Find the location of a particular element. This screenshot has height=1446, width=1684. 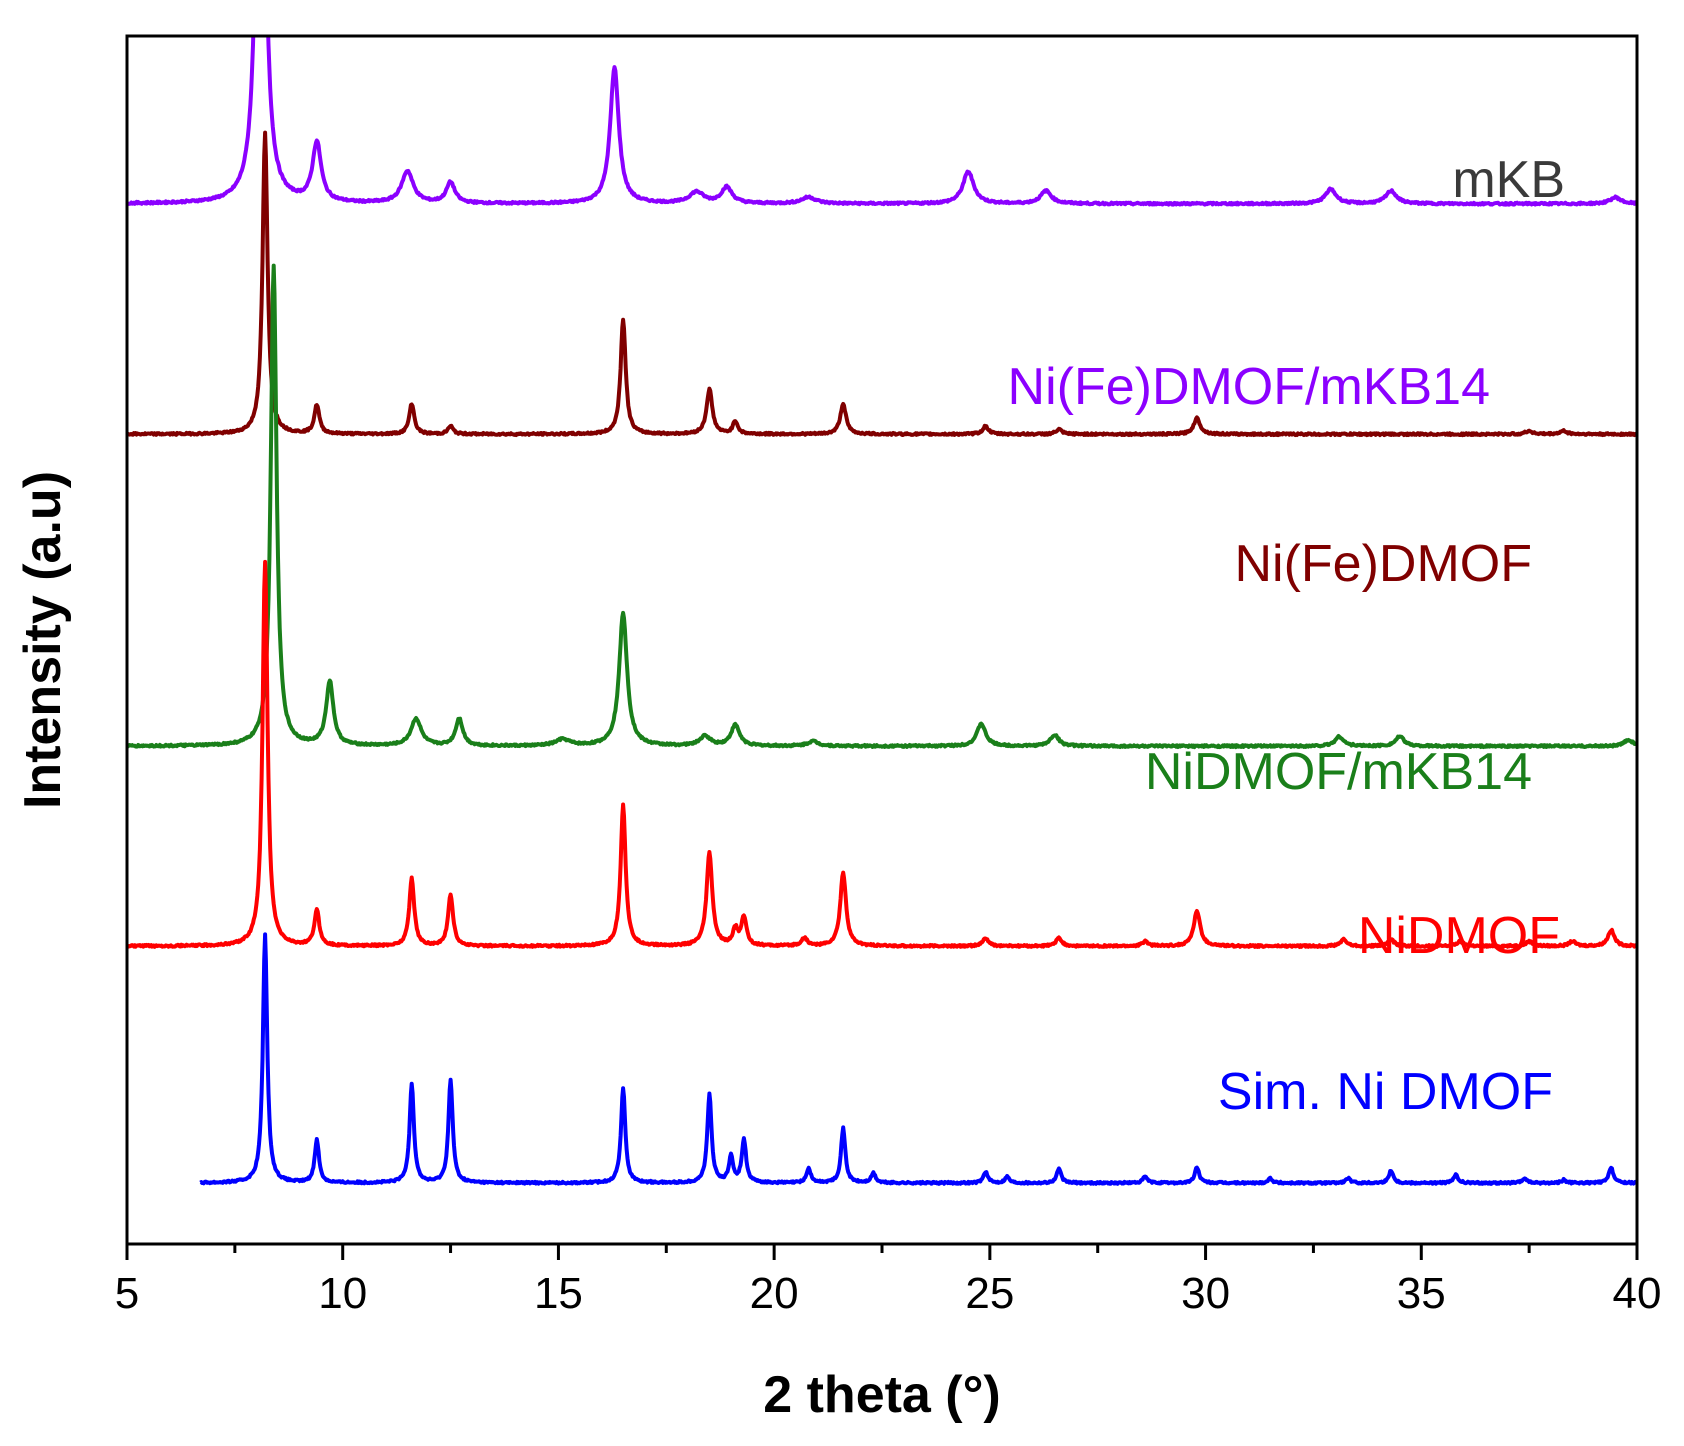

series-label-5: Sim. Ni DMOF is located at coordinates (1385, 1092).